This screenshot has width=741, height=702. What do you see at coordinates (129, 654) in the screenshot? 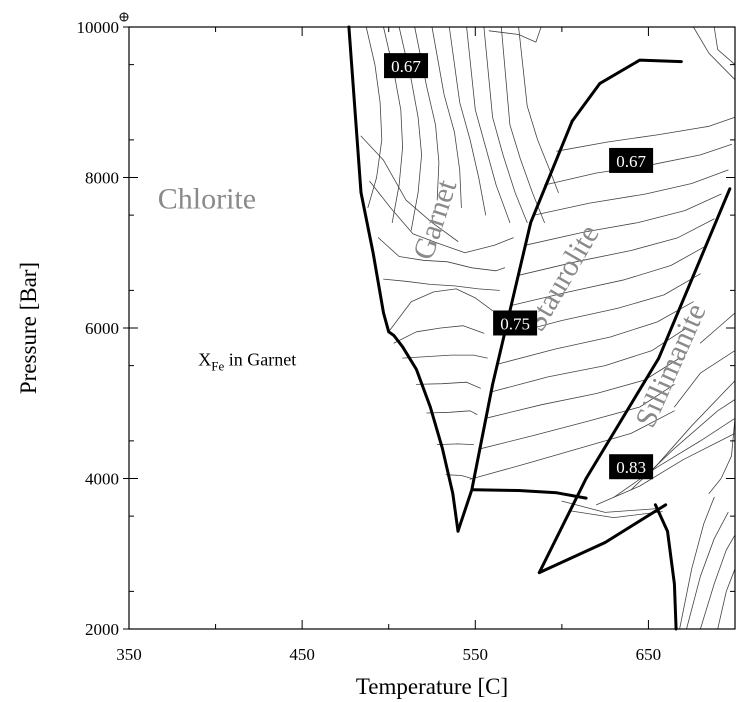
I see `x-tick-label: 350` at bounding box center [129, 654].